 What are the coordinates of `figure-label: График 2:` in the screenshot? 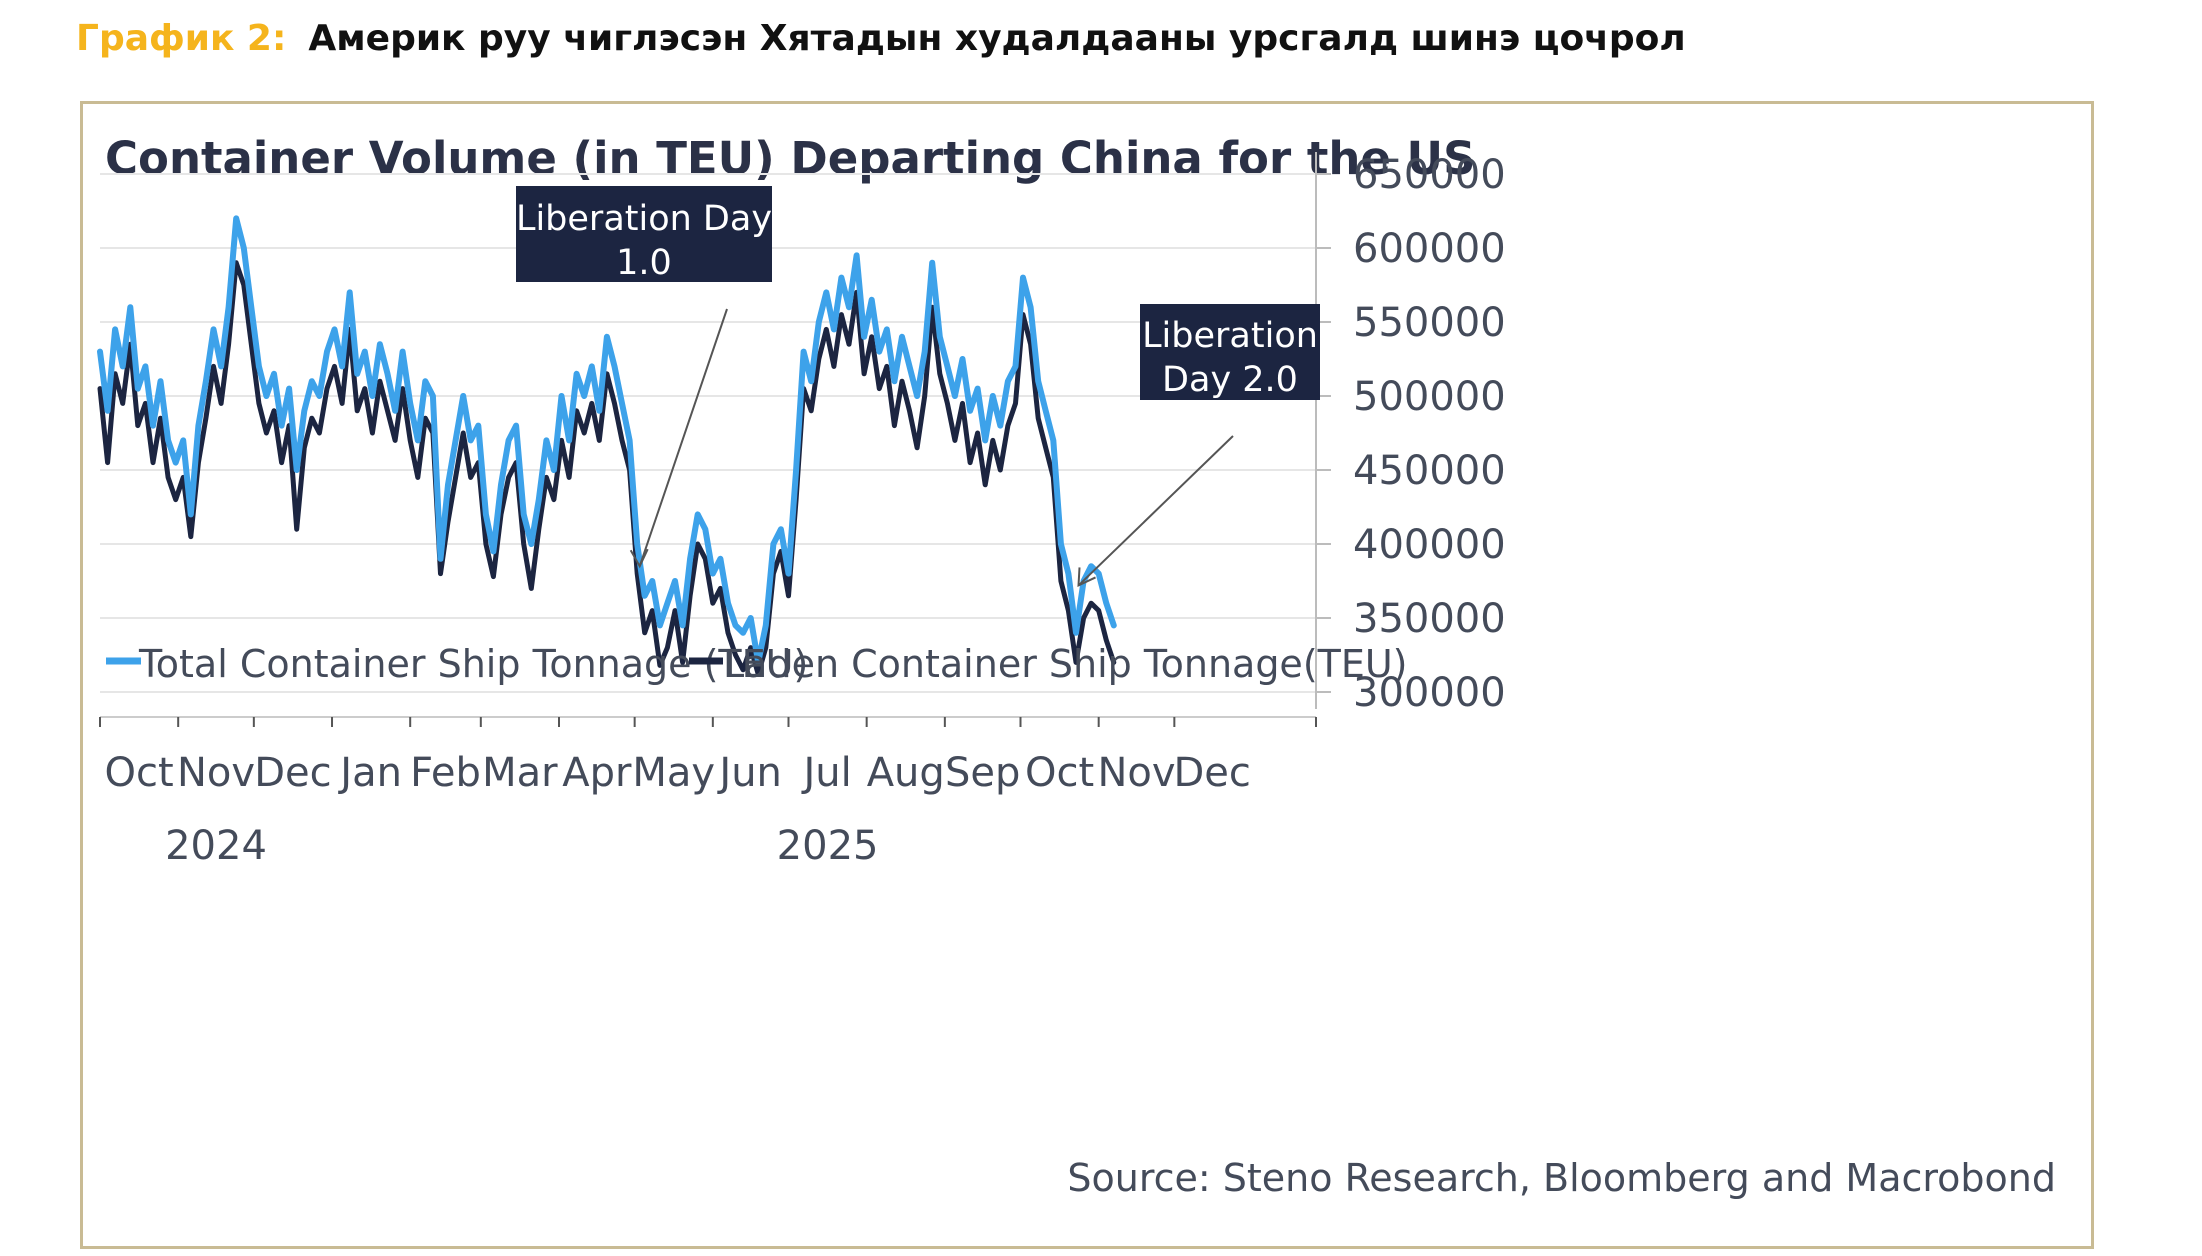 It's located at (181, 38).